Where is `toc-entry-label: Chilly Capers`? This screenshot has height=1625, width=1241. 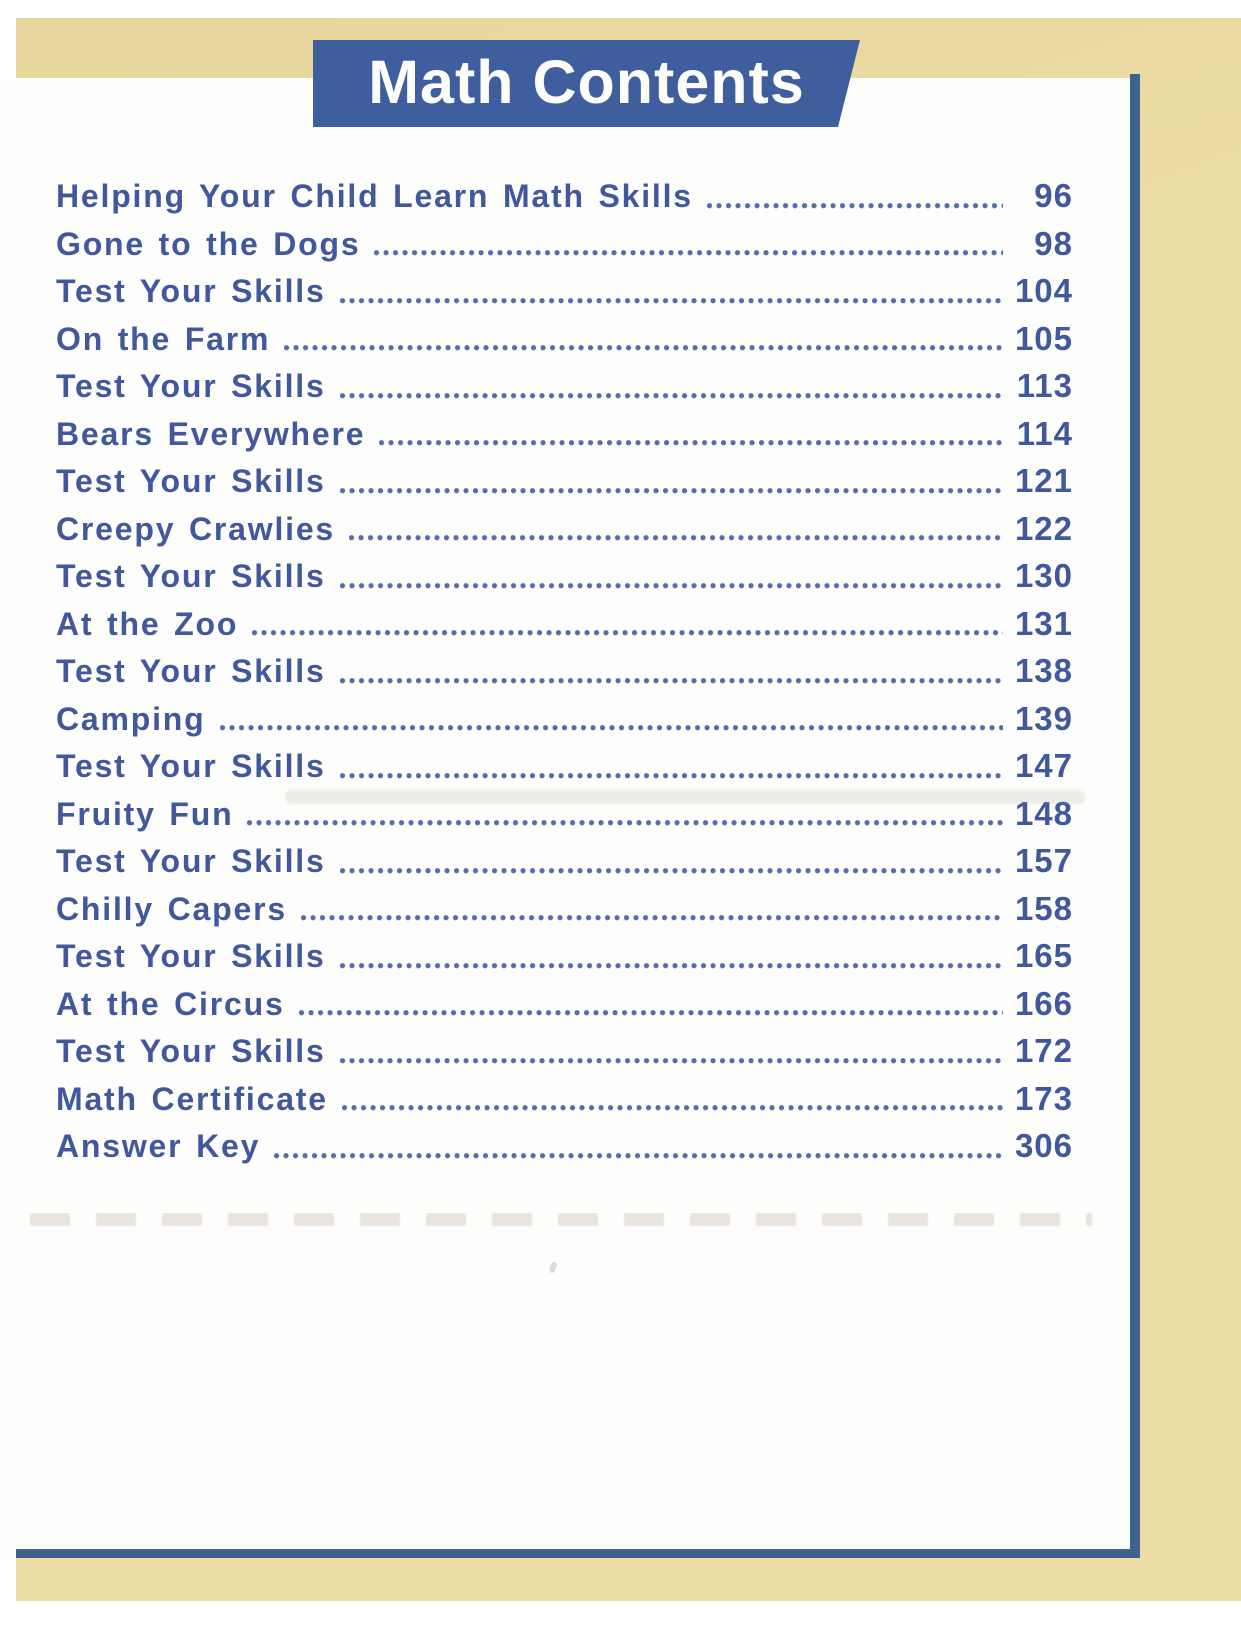
toc-entry-label: Chilly Capers is located at coordinates (171, 908).